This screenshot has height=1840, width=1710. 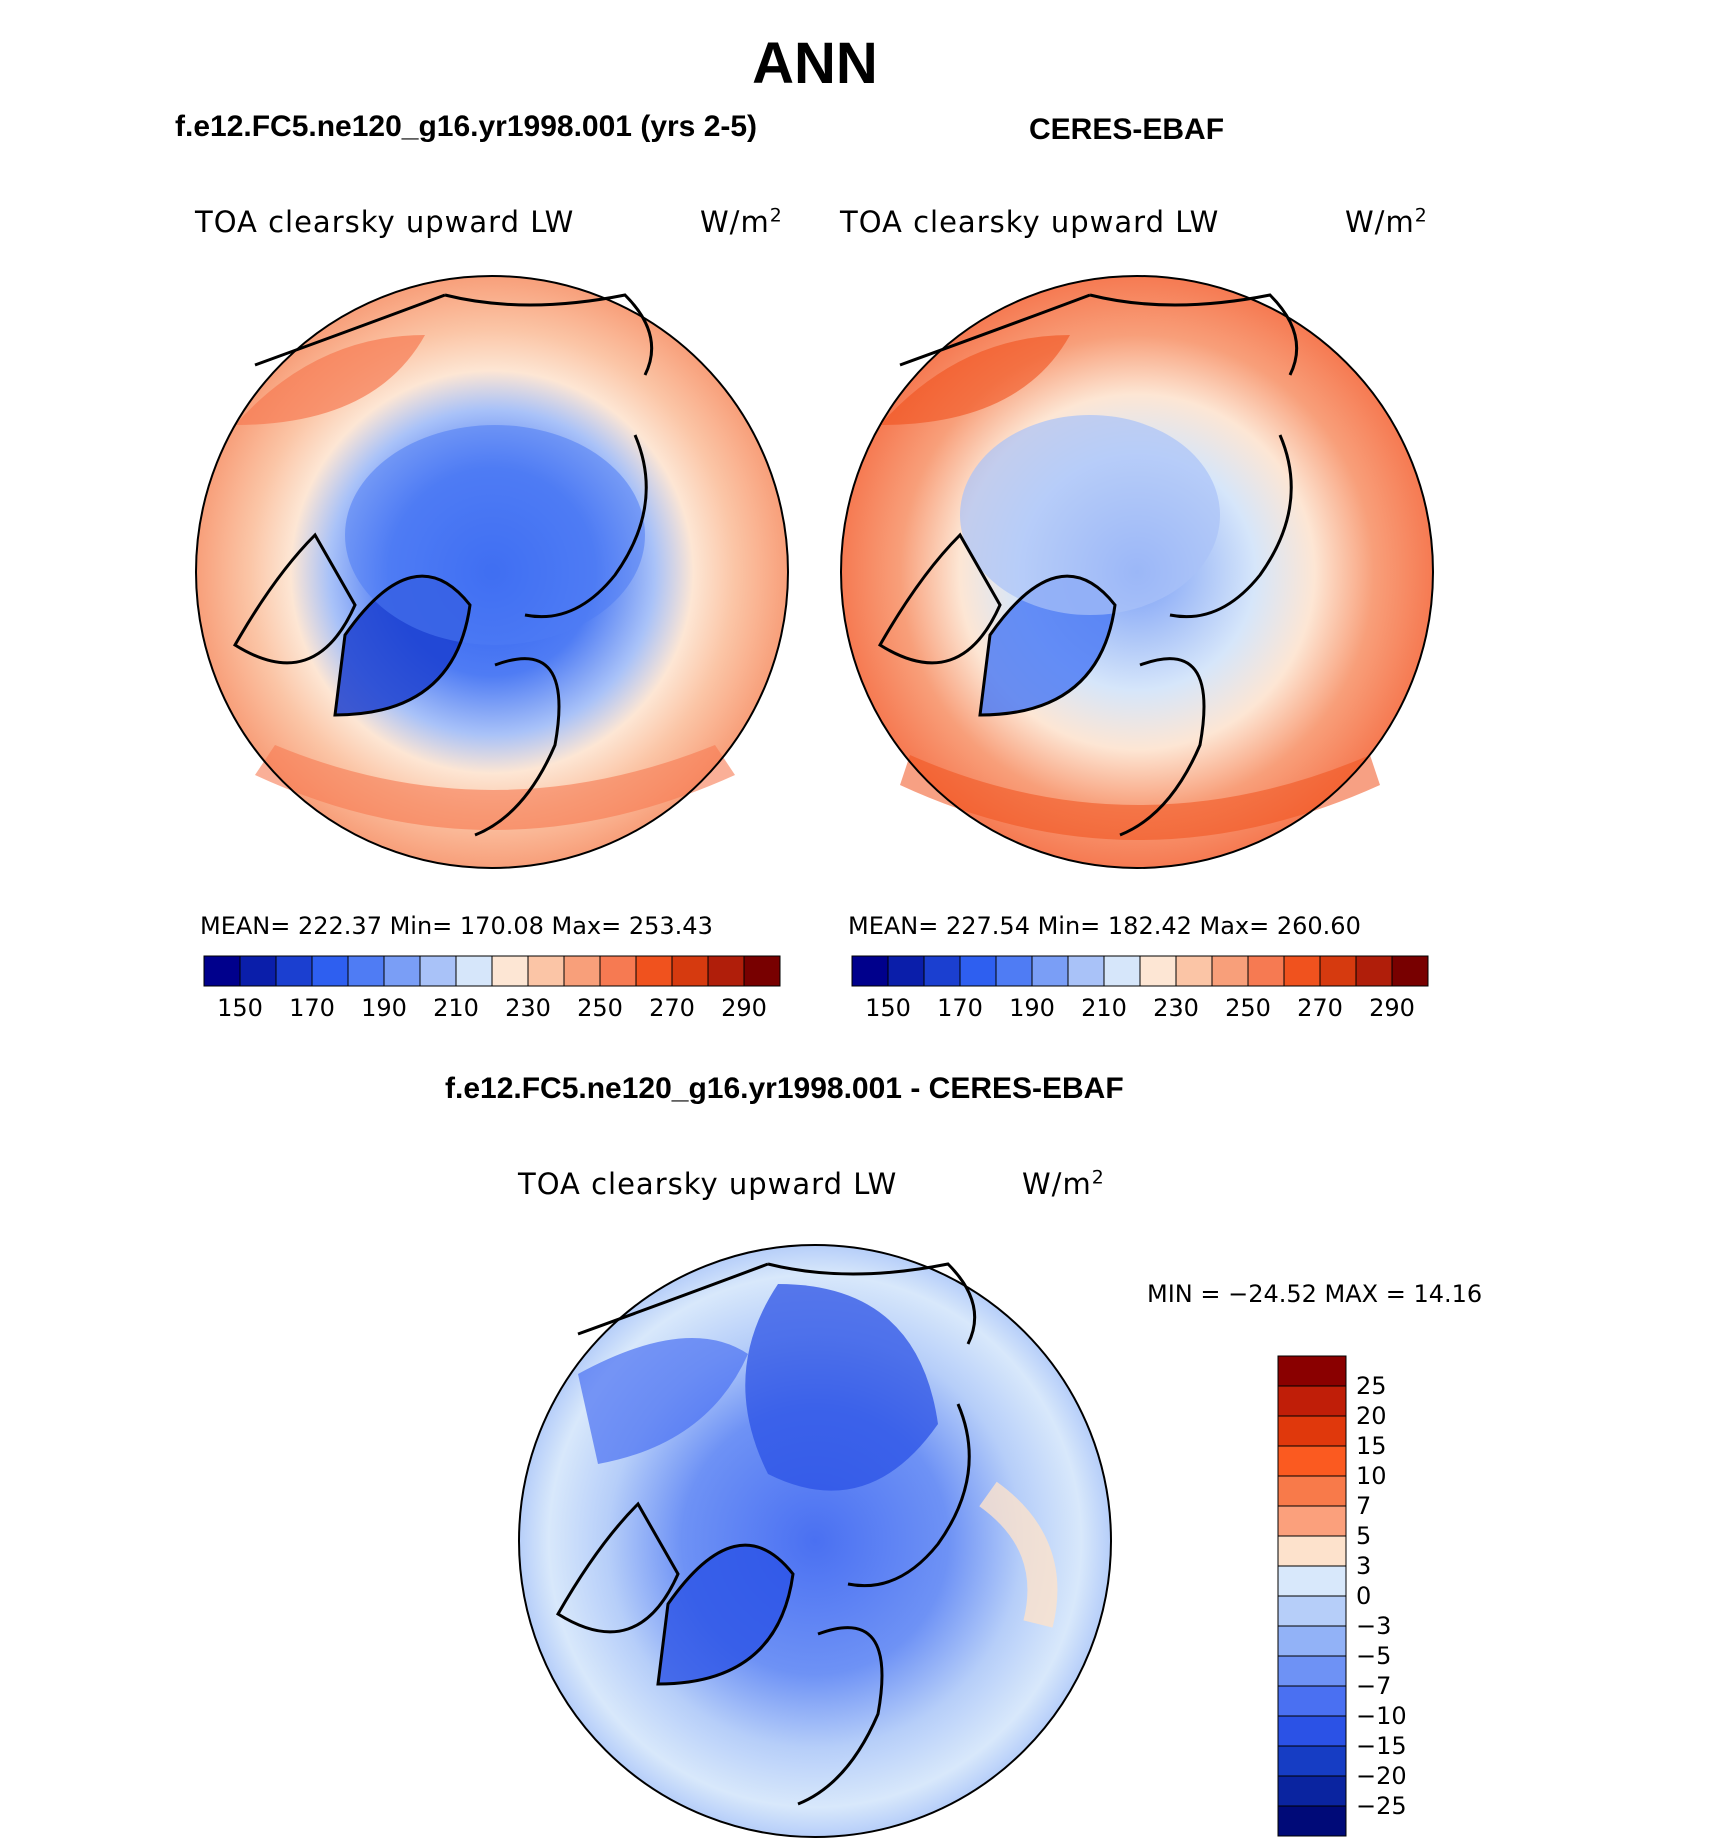 I want to click on obs-colorbar, so click(x=1140, y=971).